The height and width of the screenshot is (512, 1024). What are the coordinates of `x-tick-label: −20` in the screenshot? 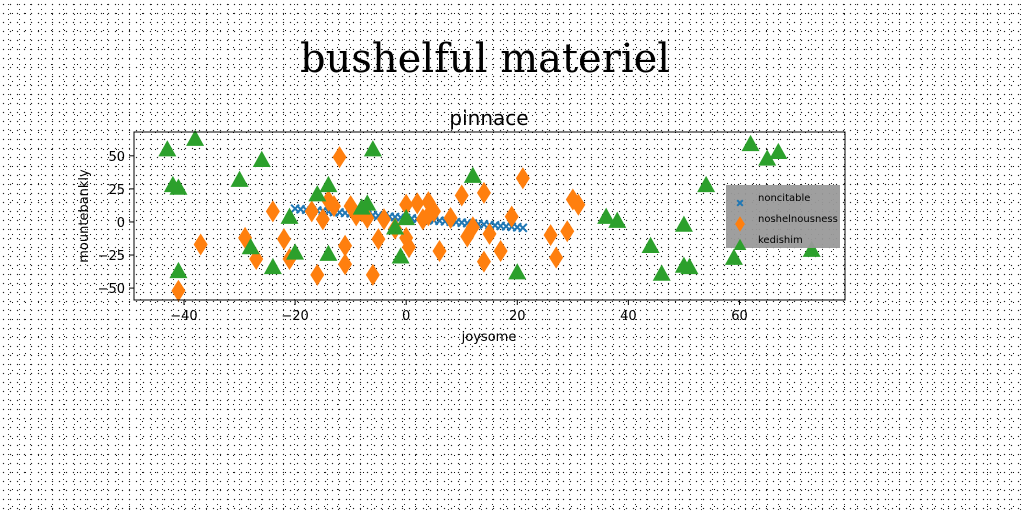 It's located at (294, 316).